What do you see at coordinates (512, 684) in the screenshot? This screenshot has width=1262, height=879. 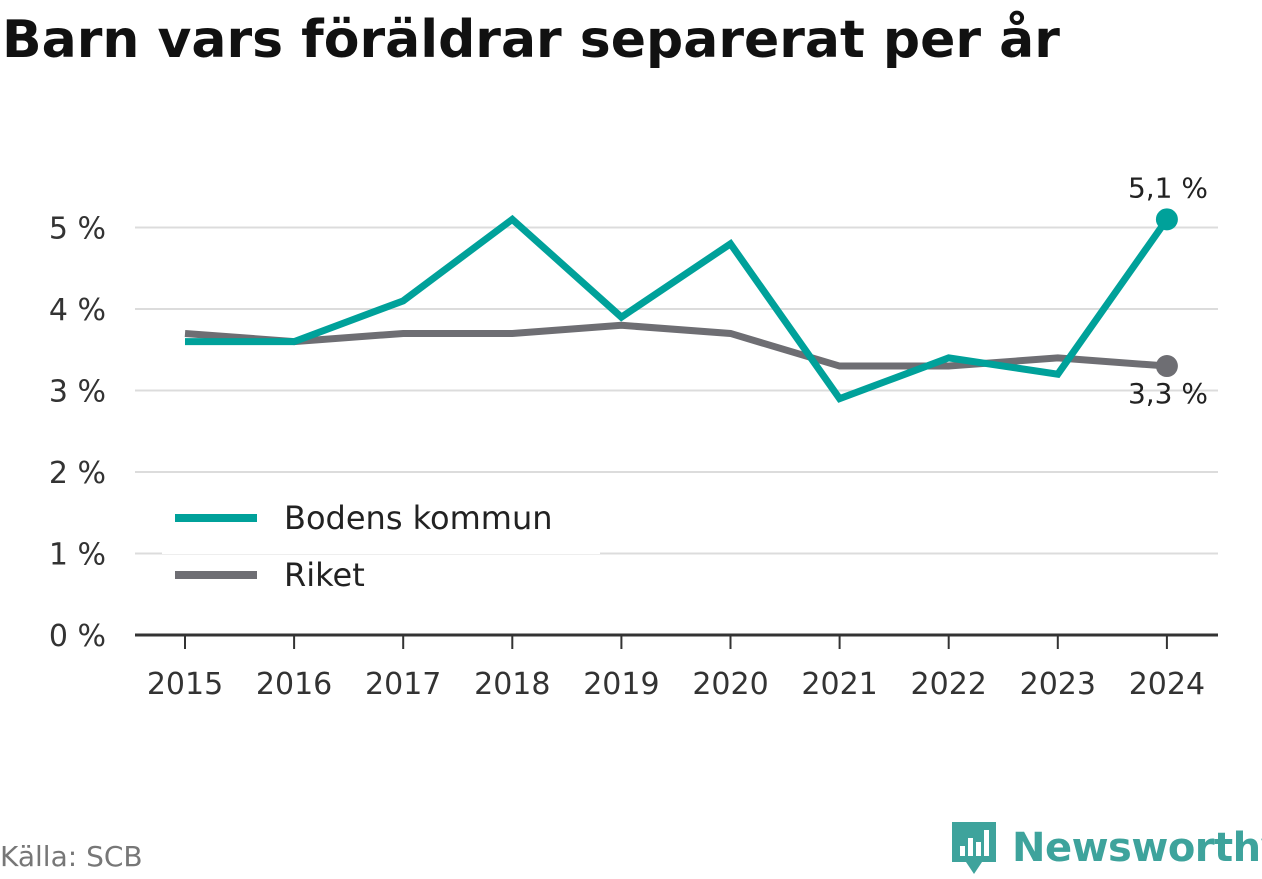 I see `x-tick-label: 2018` at bounding box center [512, 684].